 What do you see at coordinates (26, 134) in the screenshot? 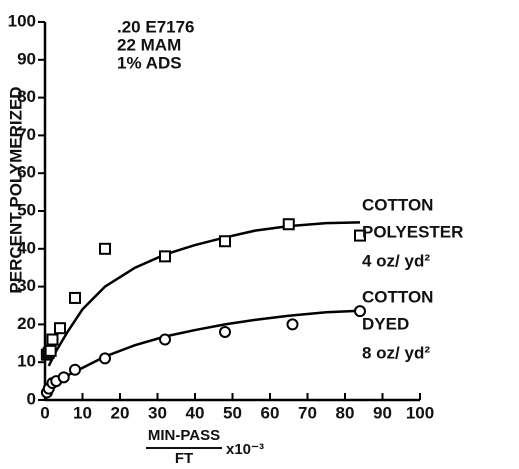
I see `y-tick-label: 70` at bounding box center [26, 134].